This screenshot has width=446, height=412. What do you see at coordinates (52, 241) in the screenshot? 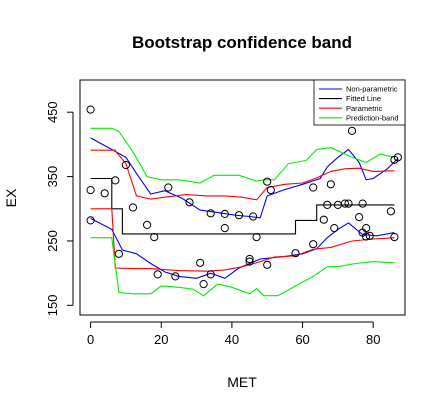
I see `y-tick-label-250: 250` at bounding box center [52, 241].